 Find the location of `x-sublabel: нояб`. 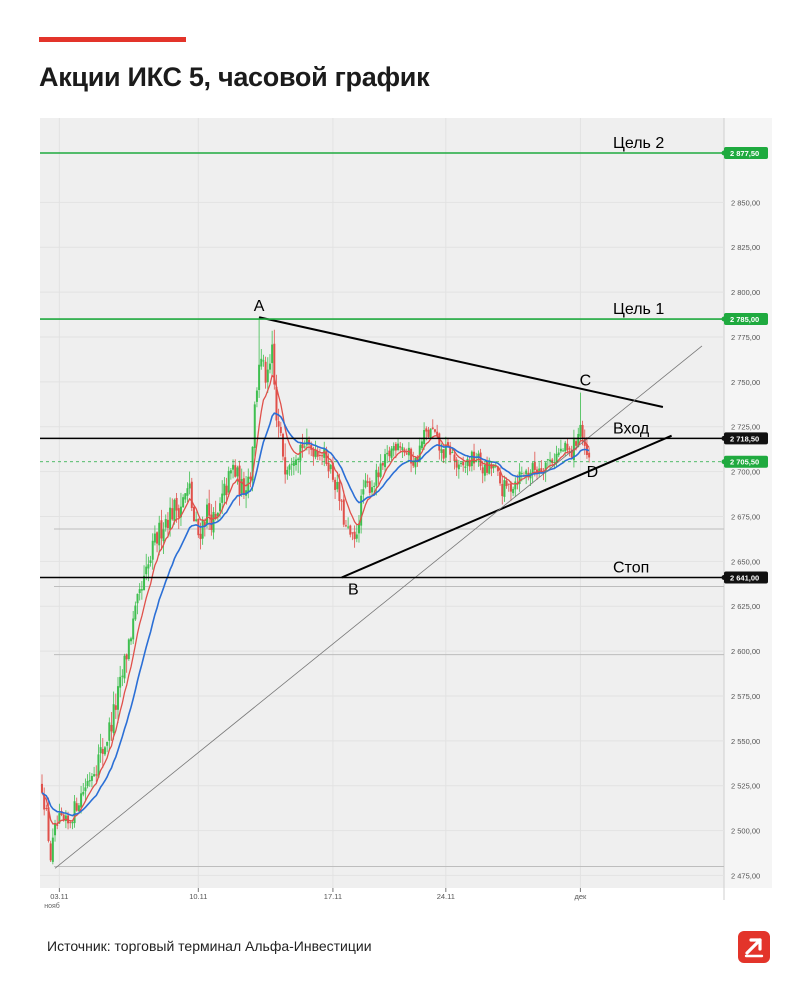

x-sublabel: нояб is located at coordinates (52, 906).